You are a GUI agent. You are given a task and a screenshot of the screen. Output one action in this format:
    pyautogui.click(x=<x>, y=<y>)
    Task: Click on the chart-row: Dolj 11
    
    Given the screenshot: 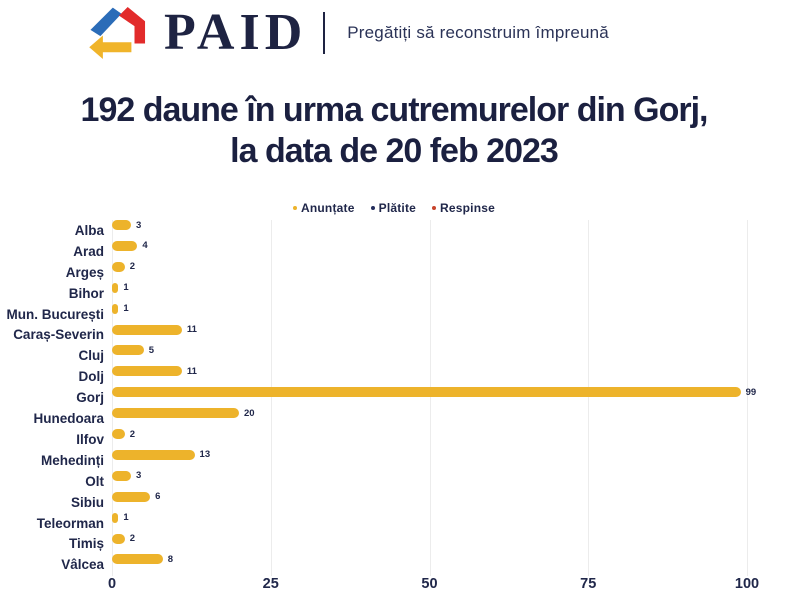 What is the action you would take?
    pyautogui.click(x=394, y=376)
    